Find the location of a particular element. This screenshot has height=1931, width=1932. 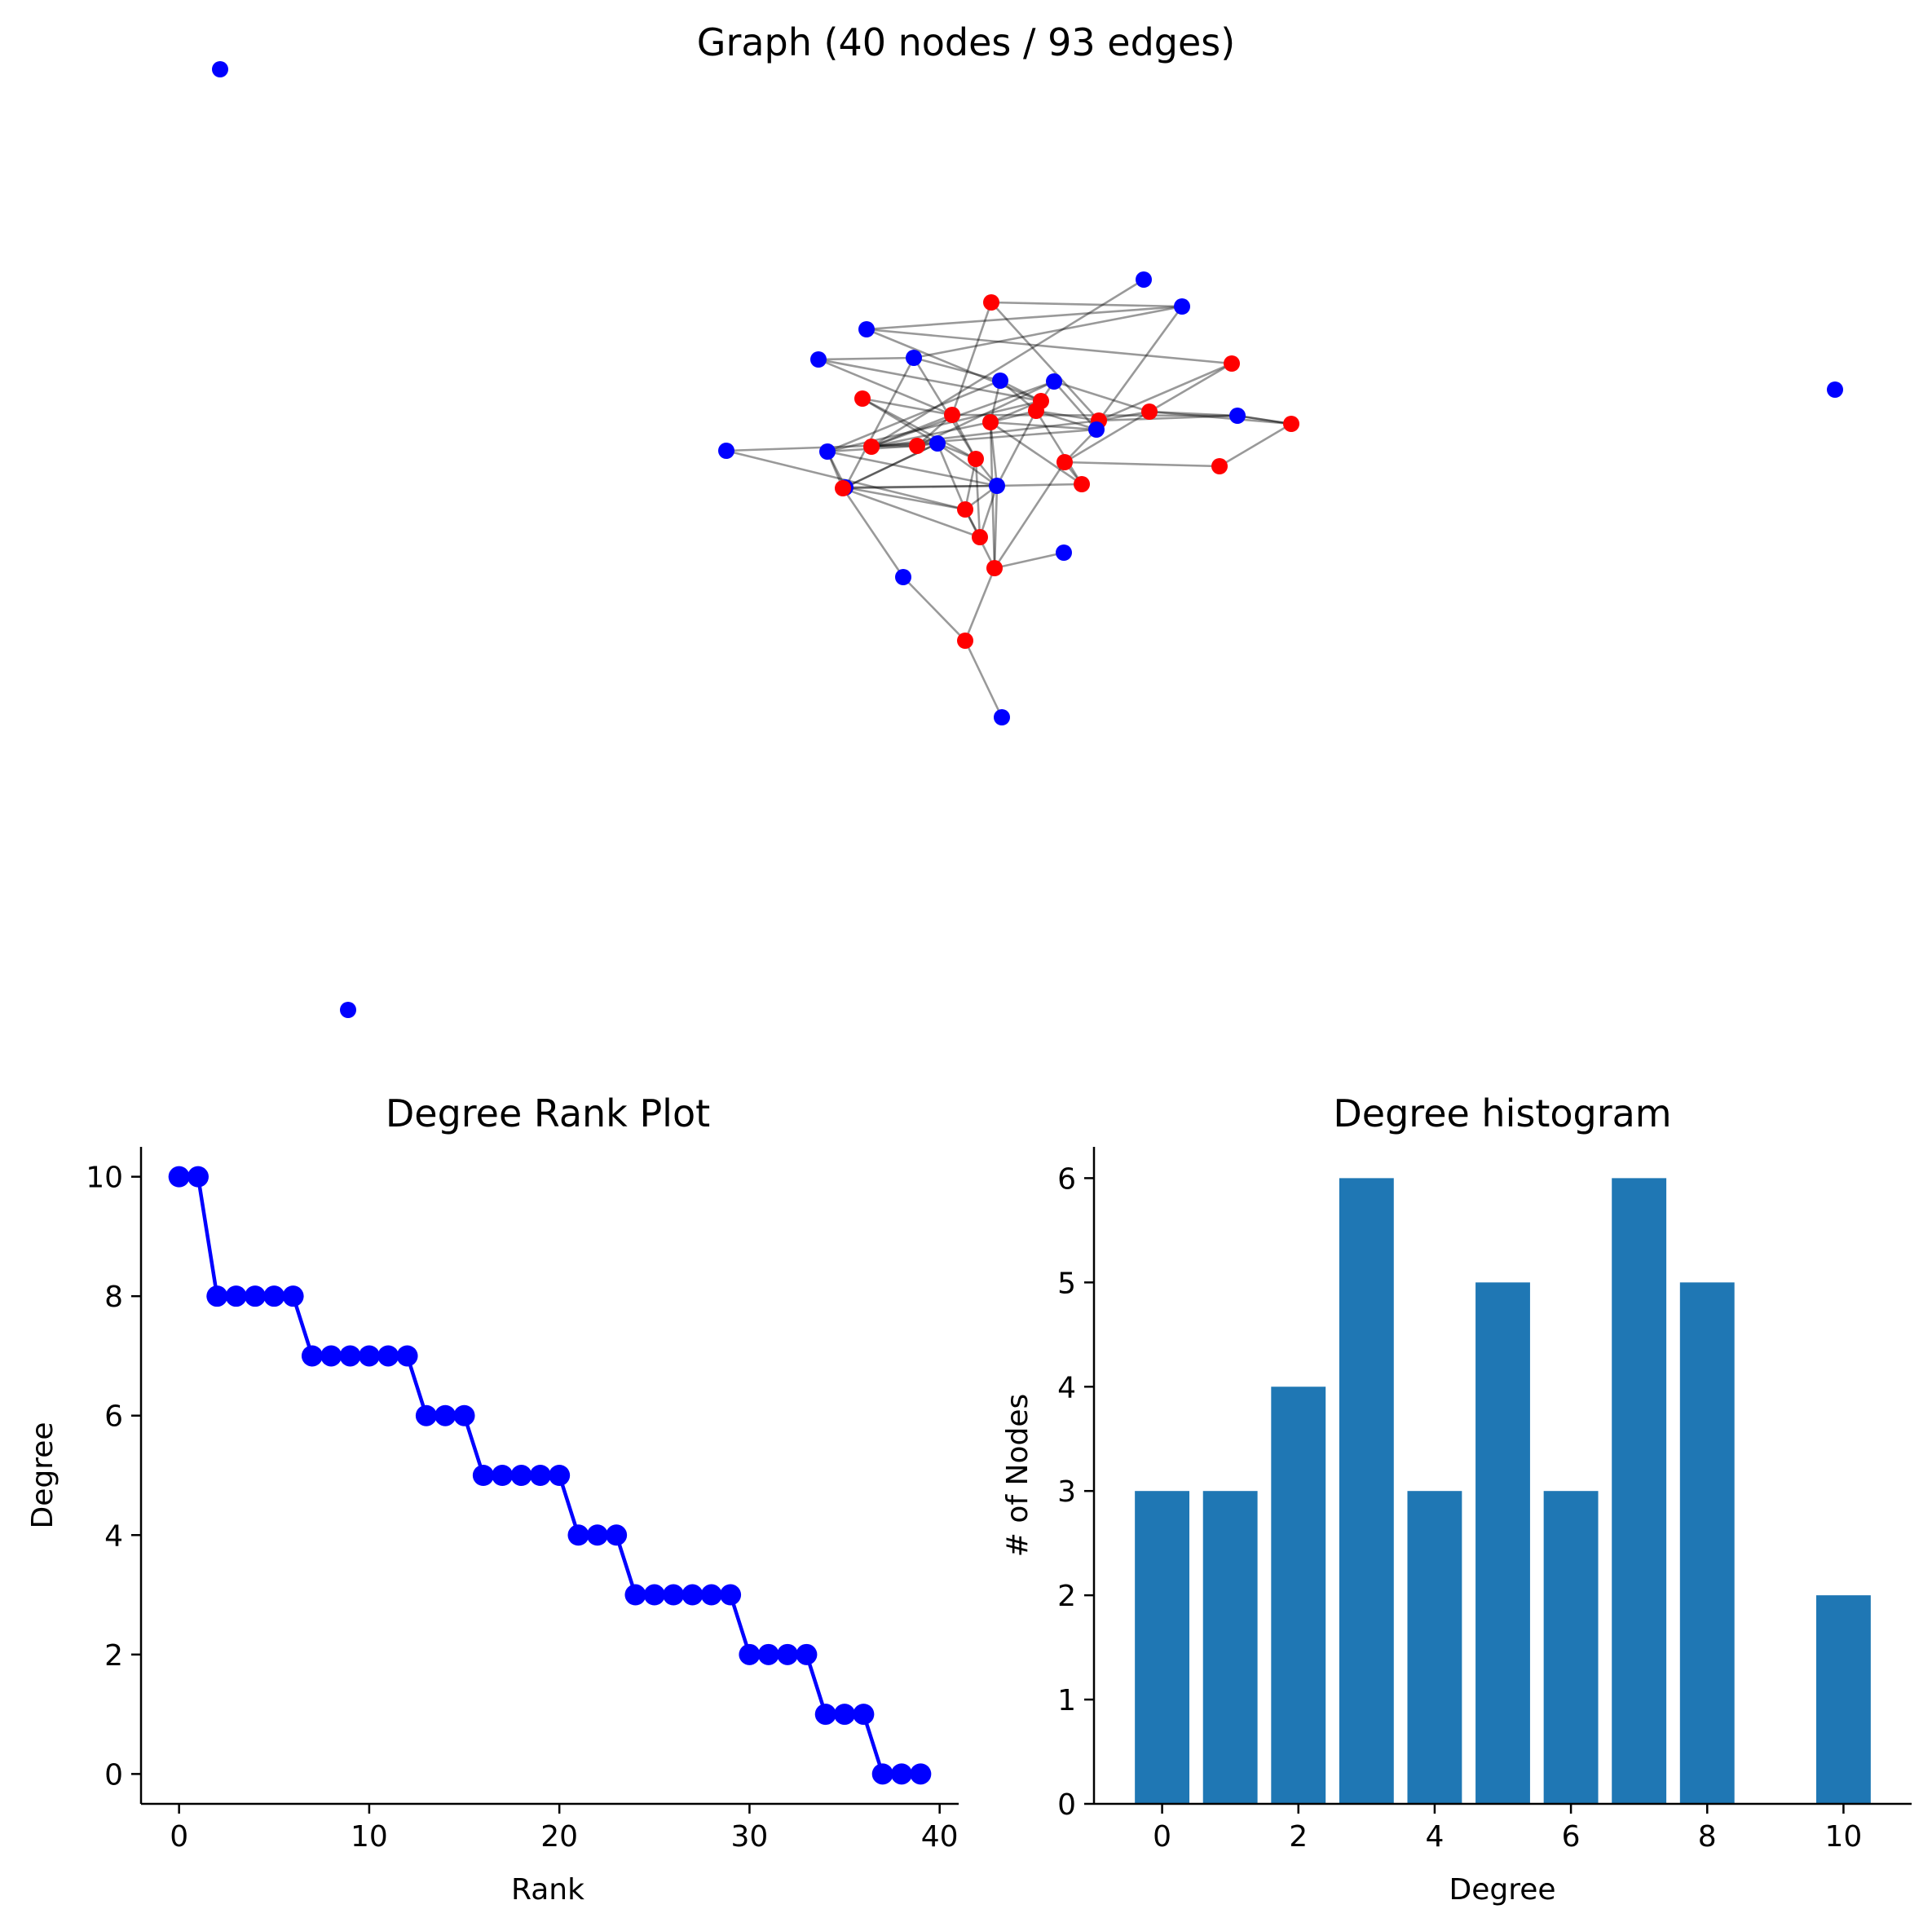

histogram-y-ticks: 0 1 2 3 4 5 6 is located at coordinates (1075, 1492).